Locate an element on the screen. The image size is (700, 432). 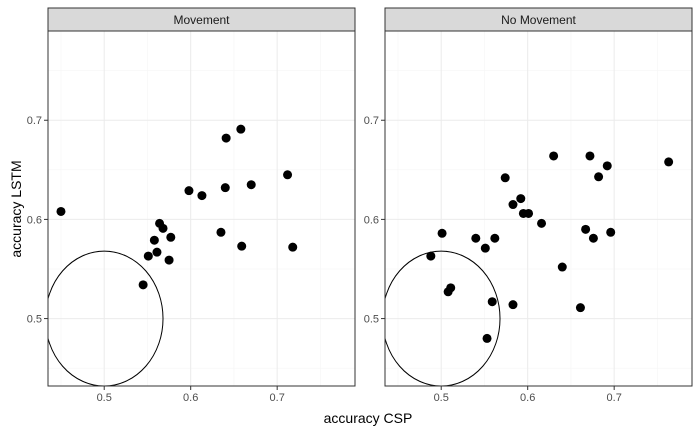
x-axis-title: accuracy CSP is located at coordinates (368, 418).